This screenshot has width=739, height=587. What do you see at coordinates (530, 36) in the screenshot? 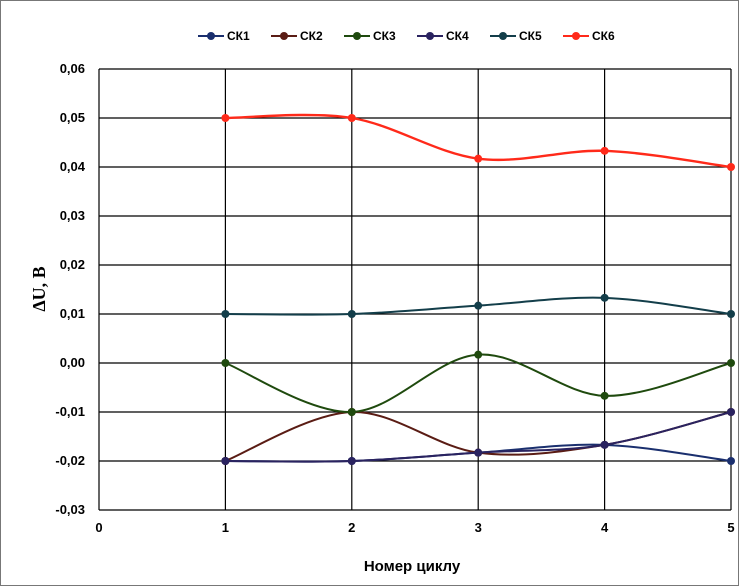
I see `legend-label: СК5` at bounding box center [530, 36].